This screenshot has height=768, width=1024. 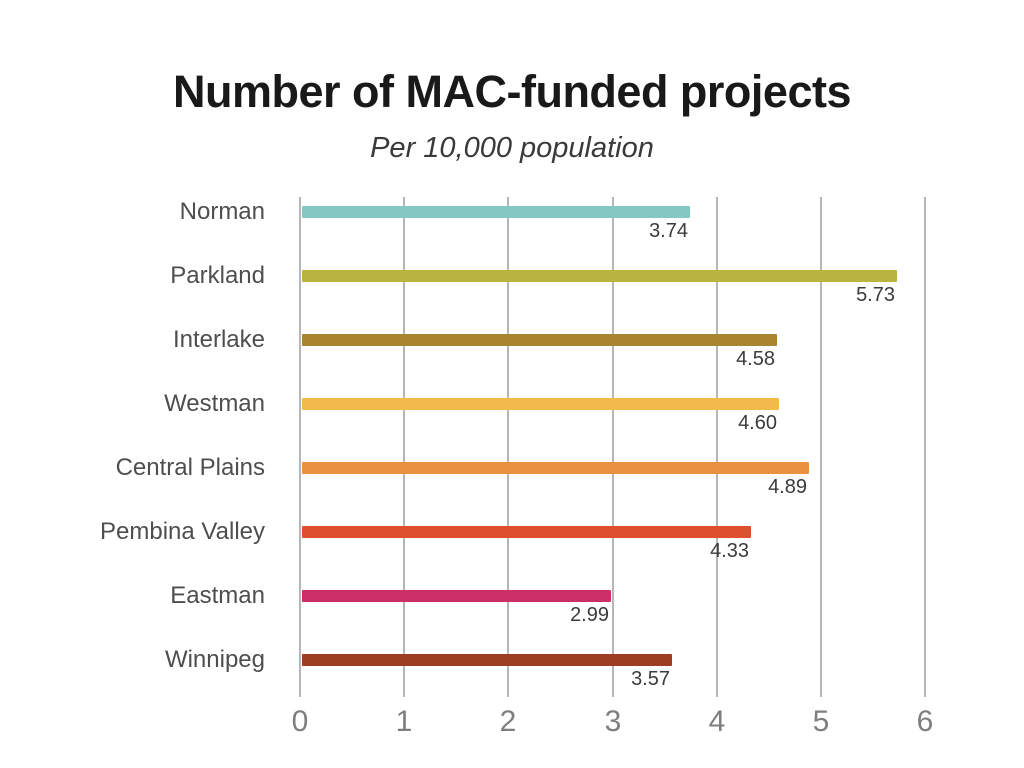 I want to click on bar-eastman, so click(x=456, y=596).